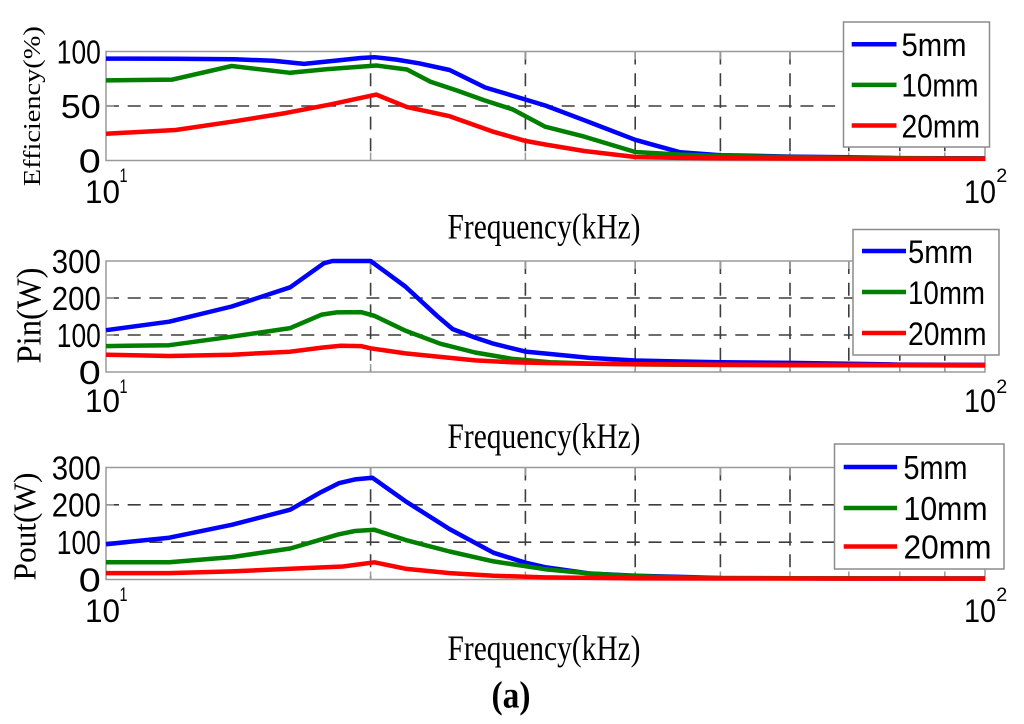 This screenshot has height=724, width=1024. I want to click on svg-text: Pin(W), so click(29, 316).